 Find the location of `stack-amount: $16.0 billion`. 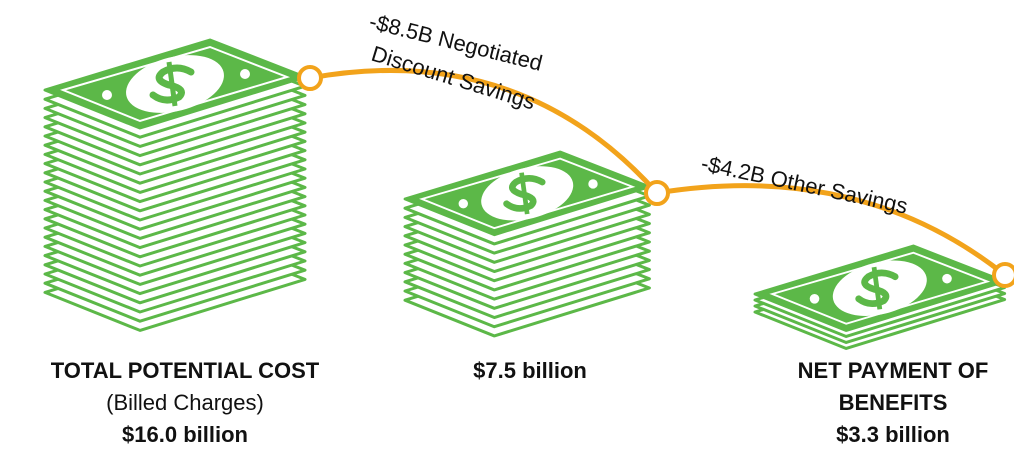

stack-amount: $16.0 billion is located at coordinates (185, 434).